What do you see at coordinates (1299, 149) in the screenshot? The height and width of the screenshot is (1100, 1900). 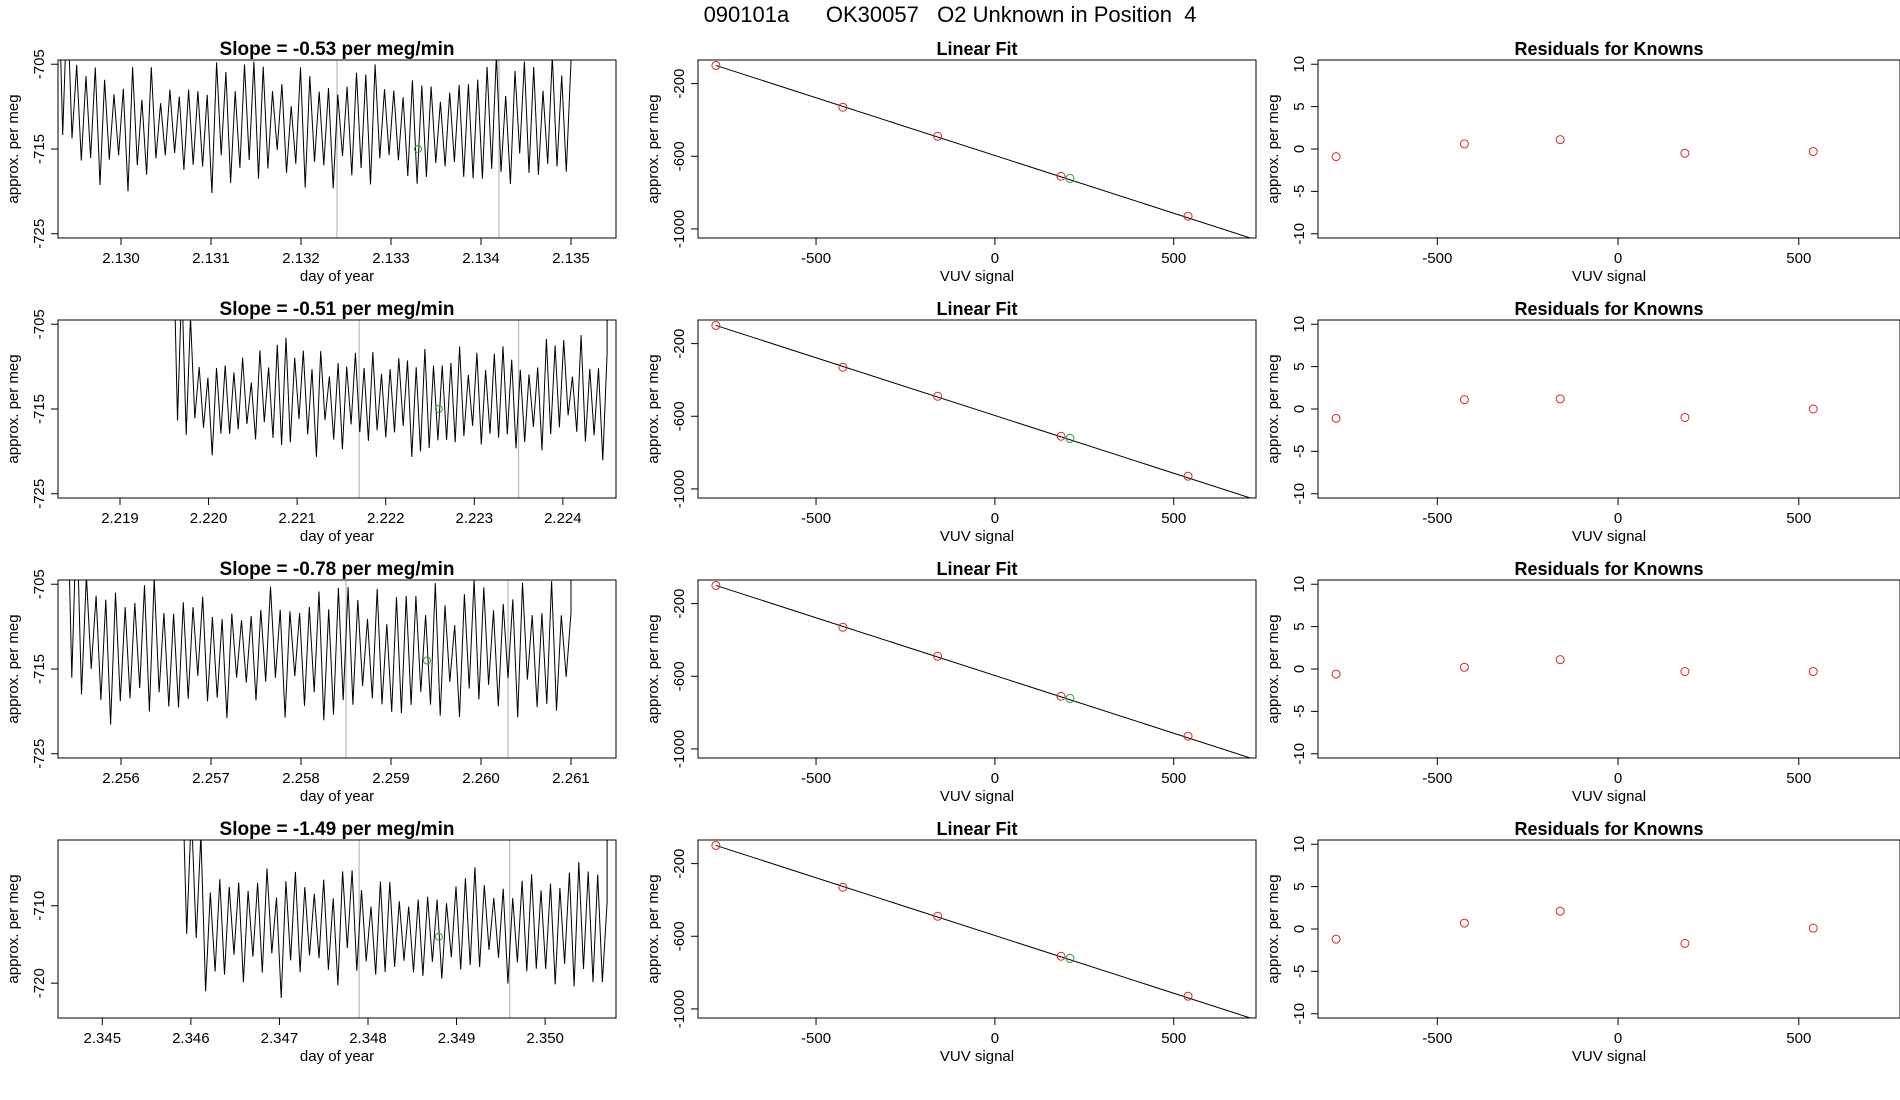 I see `y-tick-label: 0` at bounding box center [1299, 149].